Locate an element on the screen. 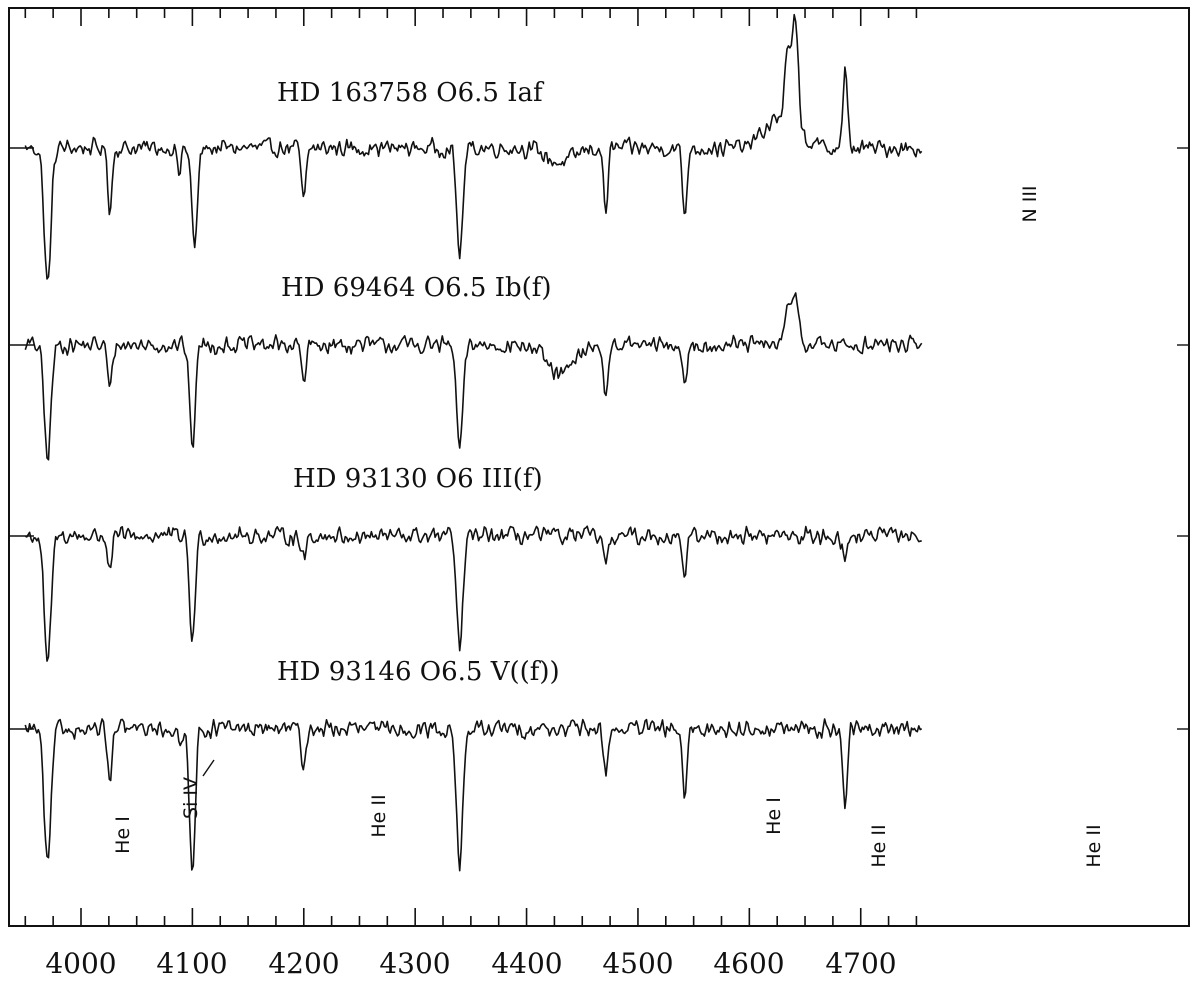  annotation-leaders is located at coordinates (208, 768).